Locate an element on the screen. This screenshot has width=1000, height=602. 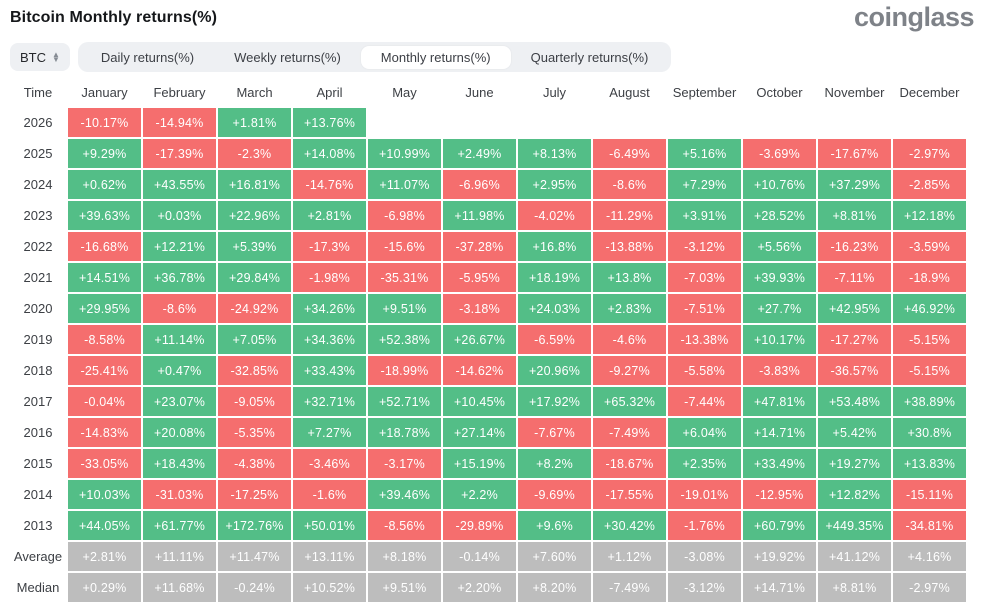
return-cell: +2.81% is located at coordinates (329, 215).